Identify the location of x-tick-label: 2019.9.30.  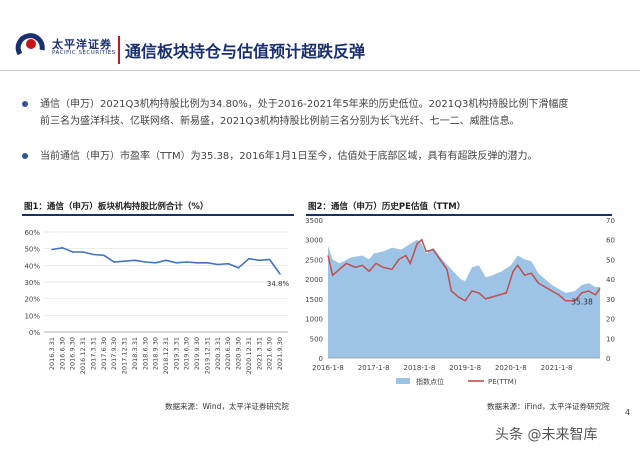
(197, 353).